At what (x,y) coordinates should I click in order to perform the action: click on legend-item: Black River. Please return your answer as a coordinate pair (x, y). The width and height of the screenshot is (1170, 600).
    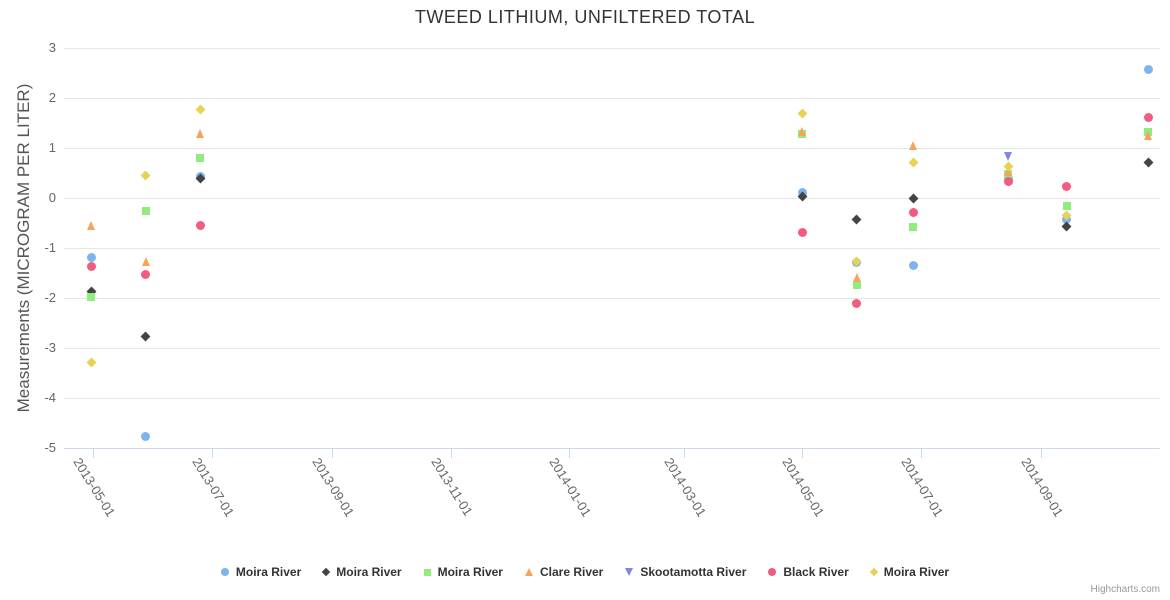
    Looking at the image, I should click on (808, 572).